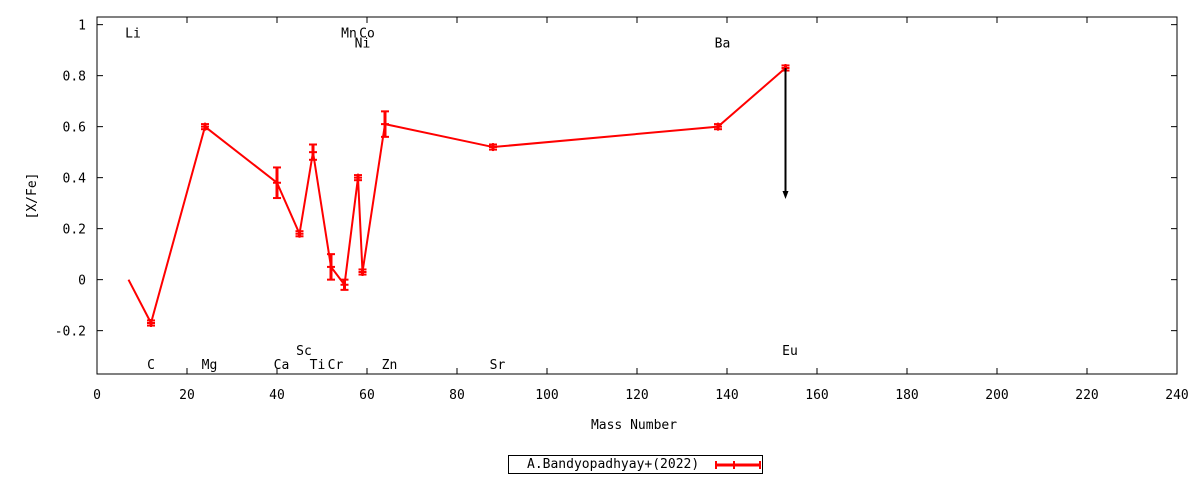 This screenshot has height=480, width=1200. What do you see at coordinates (1086, 395) in the screenshot?
I see `x-tick-label: 220` at bounding box center [1086, 395].